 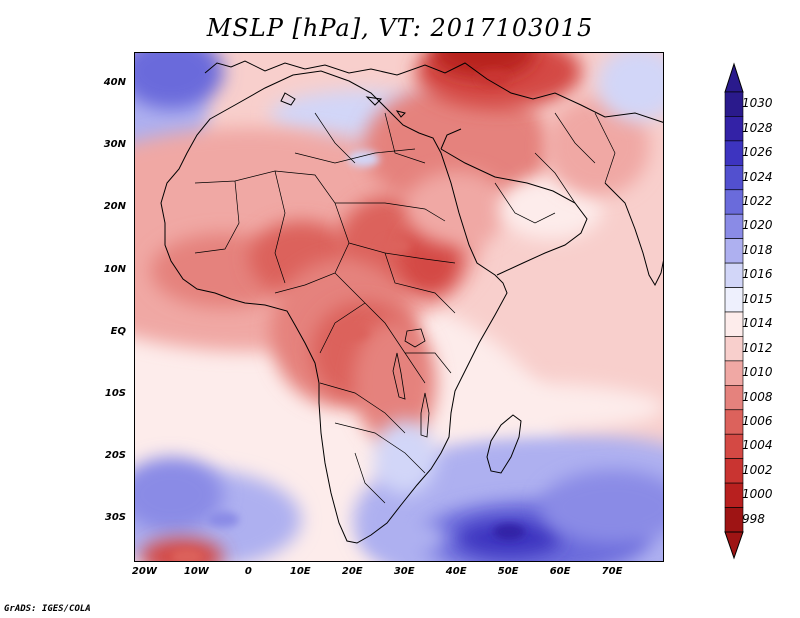 What do you see at coordinates (757, 127) in the screenshot?
I see `colorbar-level-label: 1028` at bounding box center [757, 127].